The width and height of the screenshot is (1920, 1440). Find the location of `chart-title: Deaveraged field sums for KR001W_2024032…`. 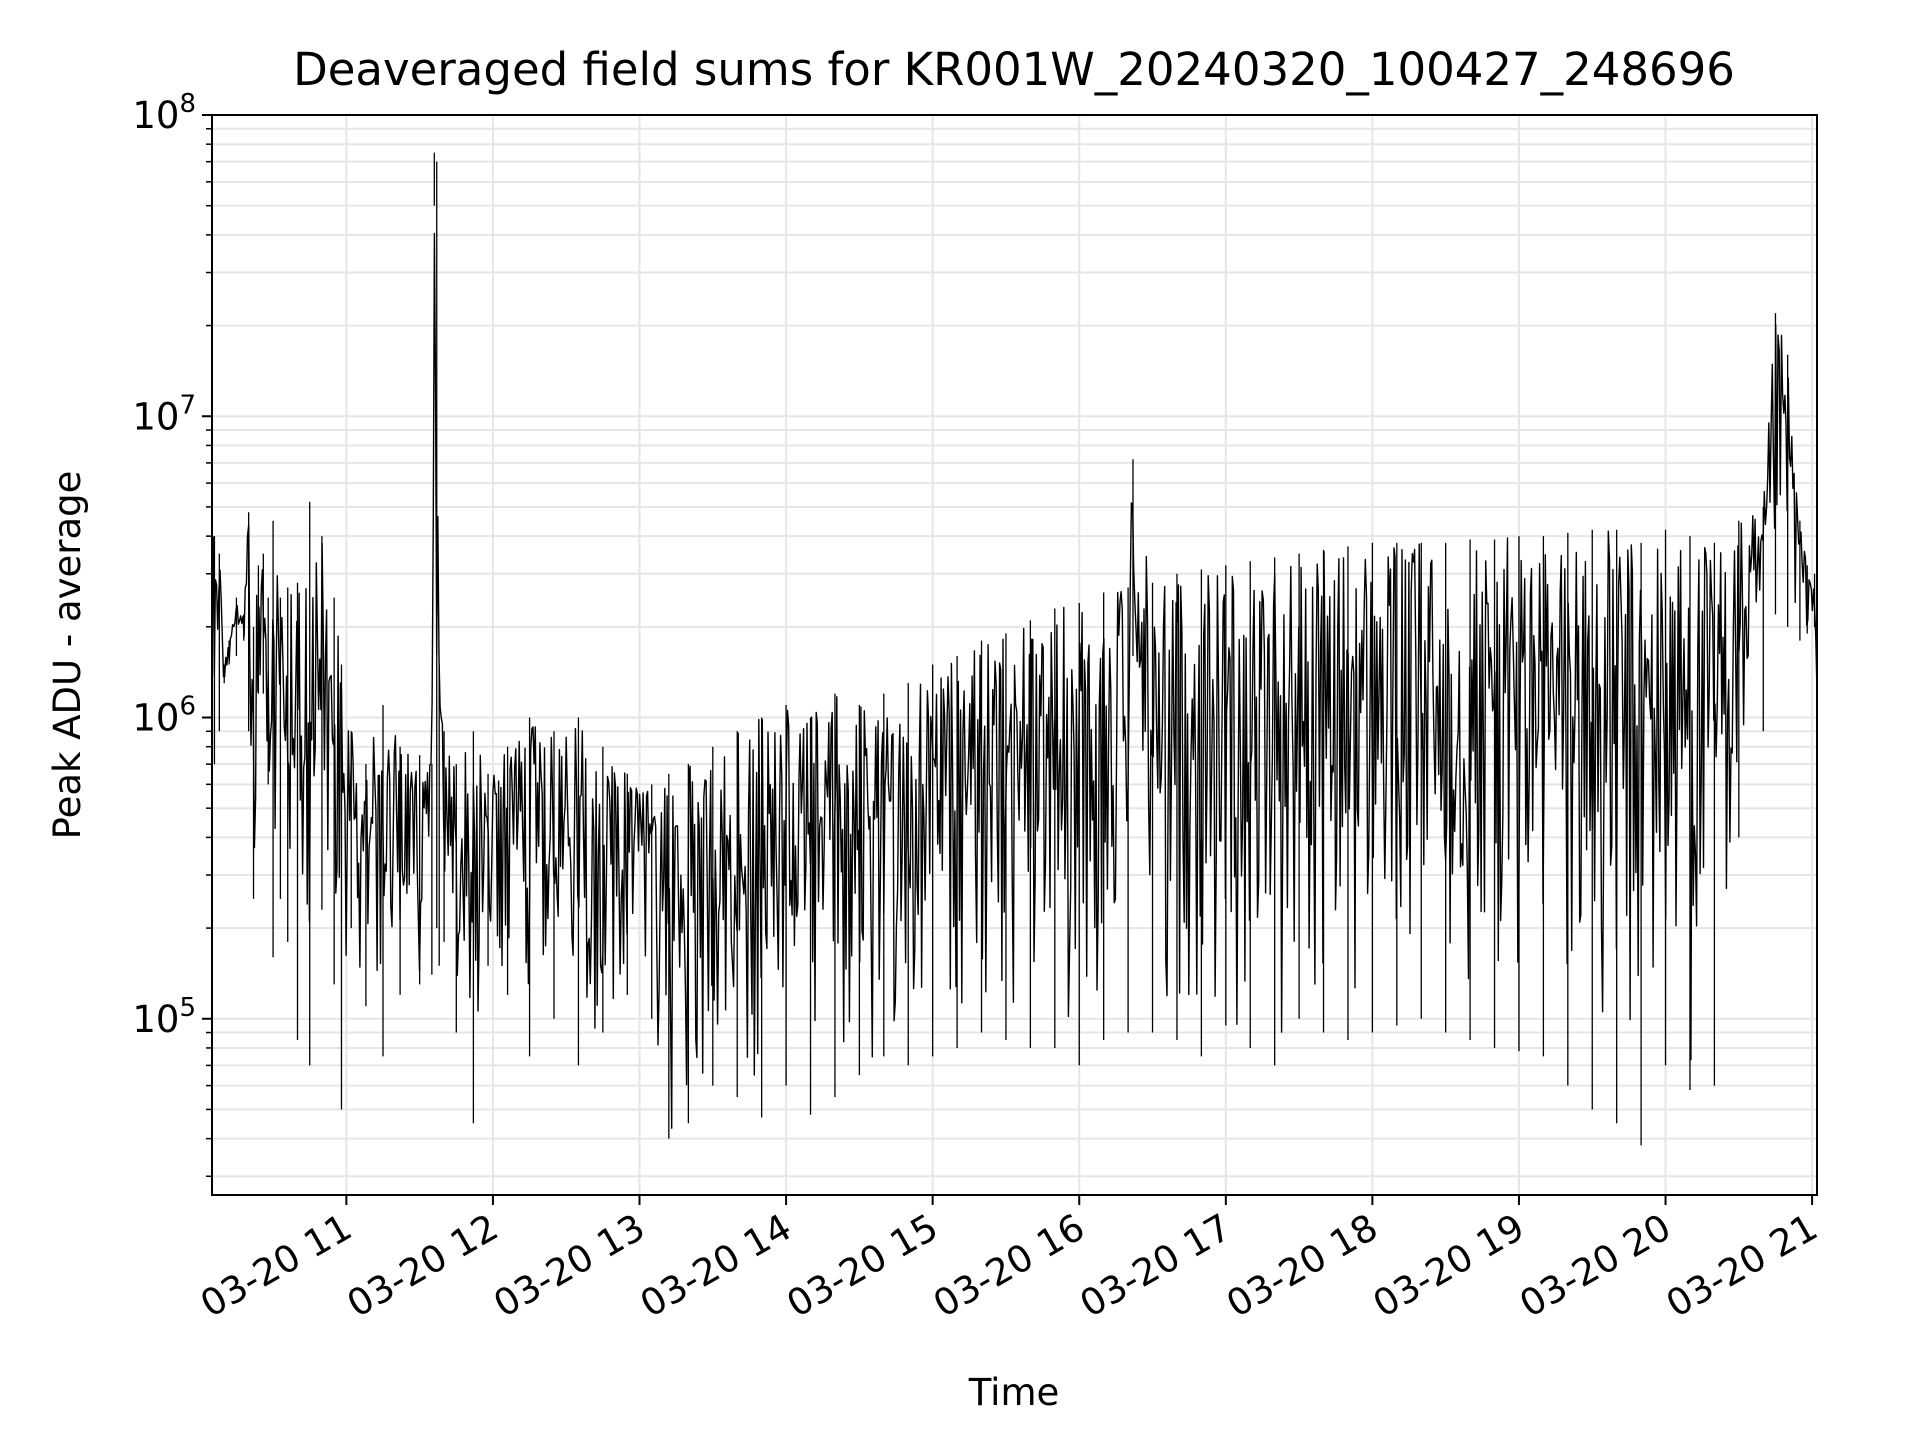

chart-title: Deaveraged field sums for KR001W_2024032… is located at coordinates (1014, 69).